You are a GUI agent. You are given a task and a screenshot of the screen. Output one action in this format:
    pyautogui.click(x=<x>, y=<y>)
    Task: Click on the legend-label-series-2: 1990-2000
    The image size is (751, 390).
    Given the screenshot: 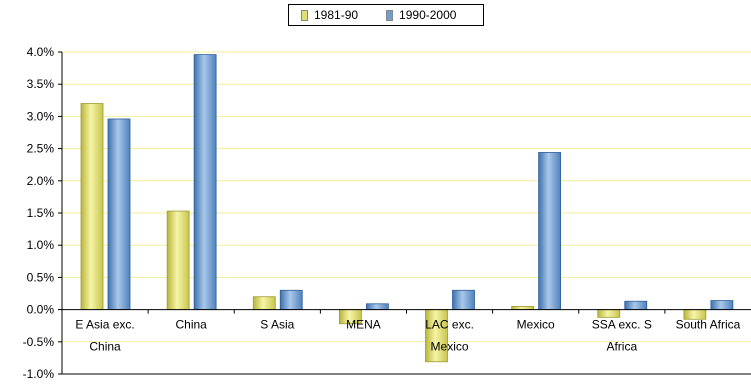 What is the action you would take?
    pyautogui.click(x=428, y=15)
    